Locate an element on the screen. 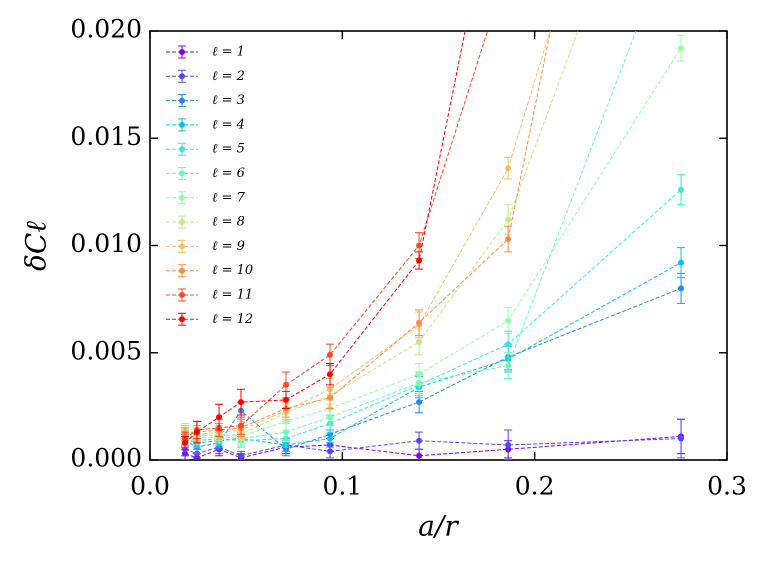 This screenshot has width=767, height=568. legend-label: ℓ = 11 is located at coordinates (232, 295).